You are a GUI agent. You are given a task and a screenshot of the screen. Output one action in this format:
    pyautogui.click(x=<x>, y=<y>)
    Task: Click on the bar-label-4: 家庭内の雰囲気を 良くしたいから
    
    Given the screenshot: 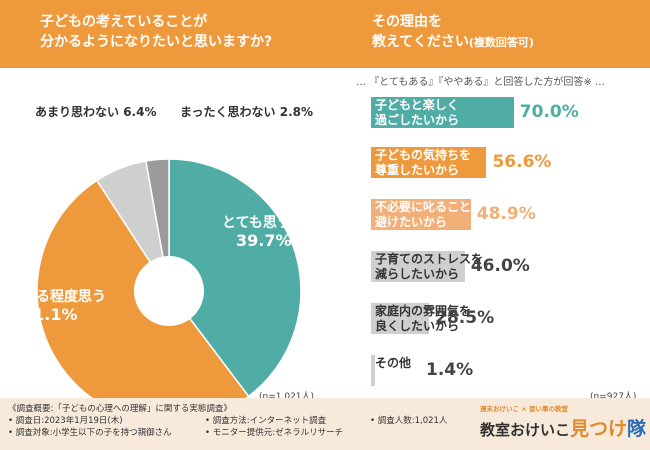 What is the action you would take?
    pyautogui.click(x=423, y=318)
    